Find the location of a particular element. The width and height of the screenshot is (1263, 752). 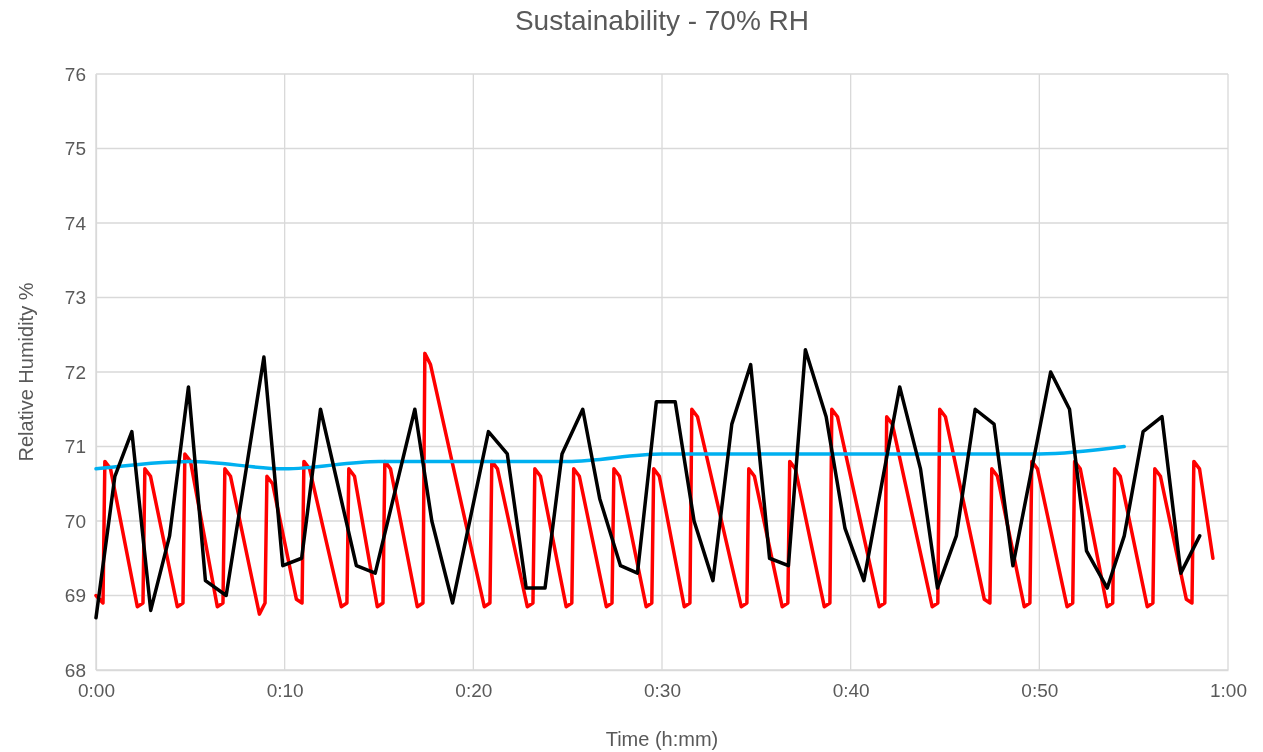

x-tick-label: 0:30 is located at coordinates (662, 691).